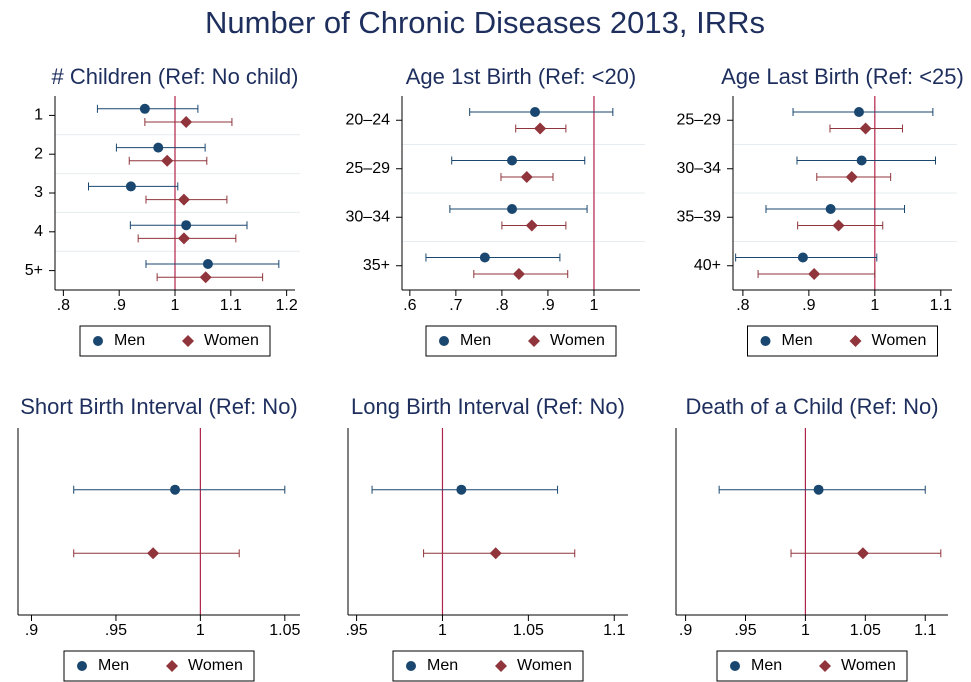 The height and width of the screenshot is (682, 971). I want to click on y-tick-label: 1, so click(38, 115).